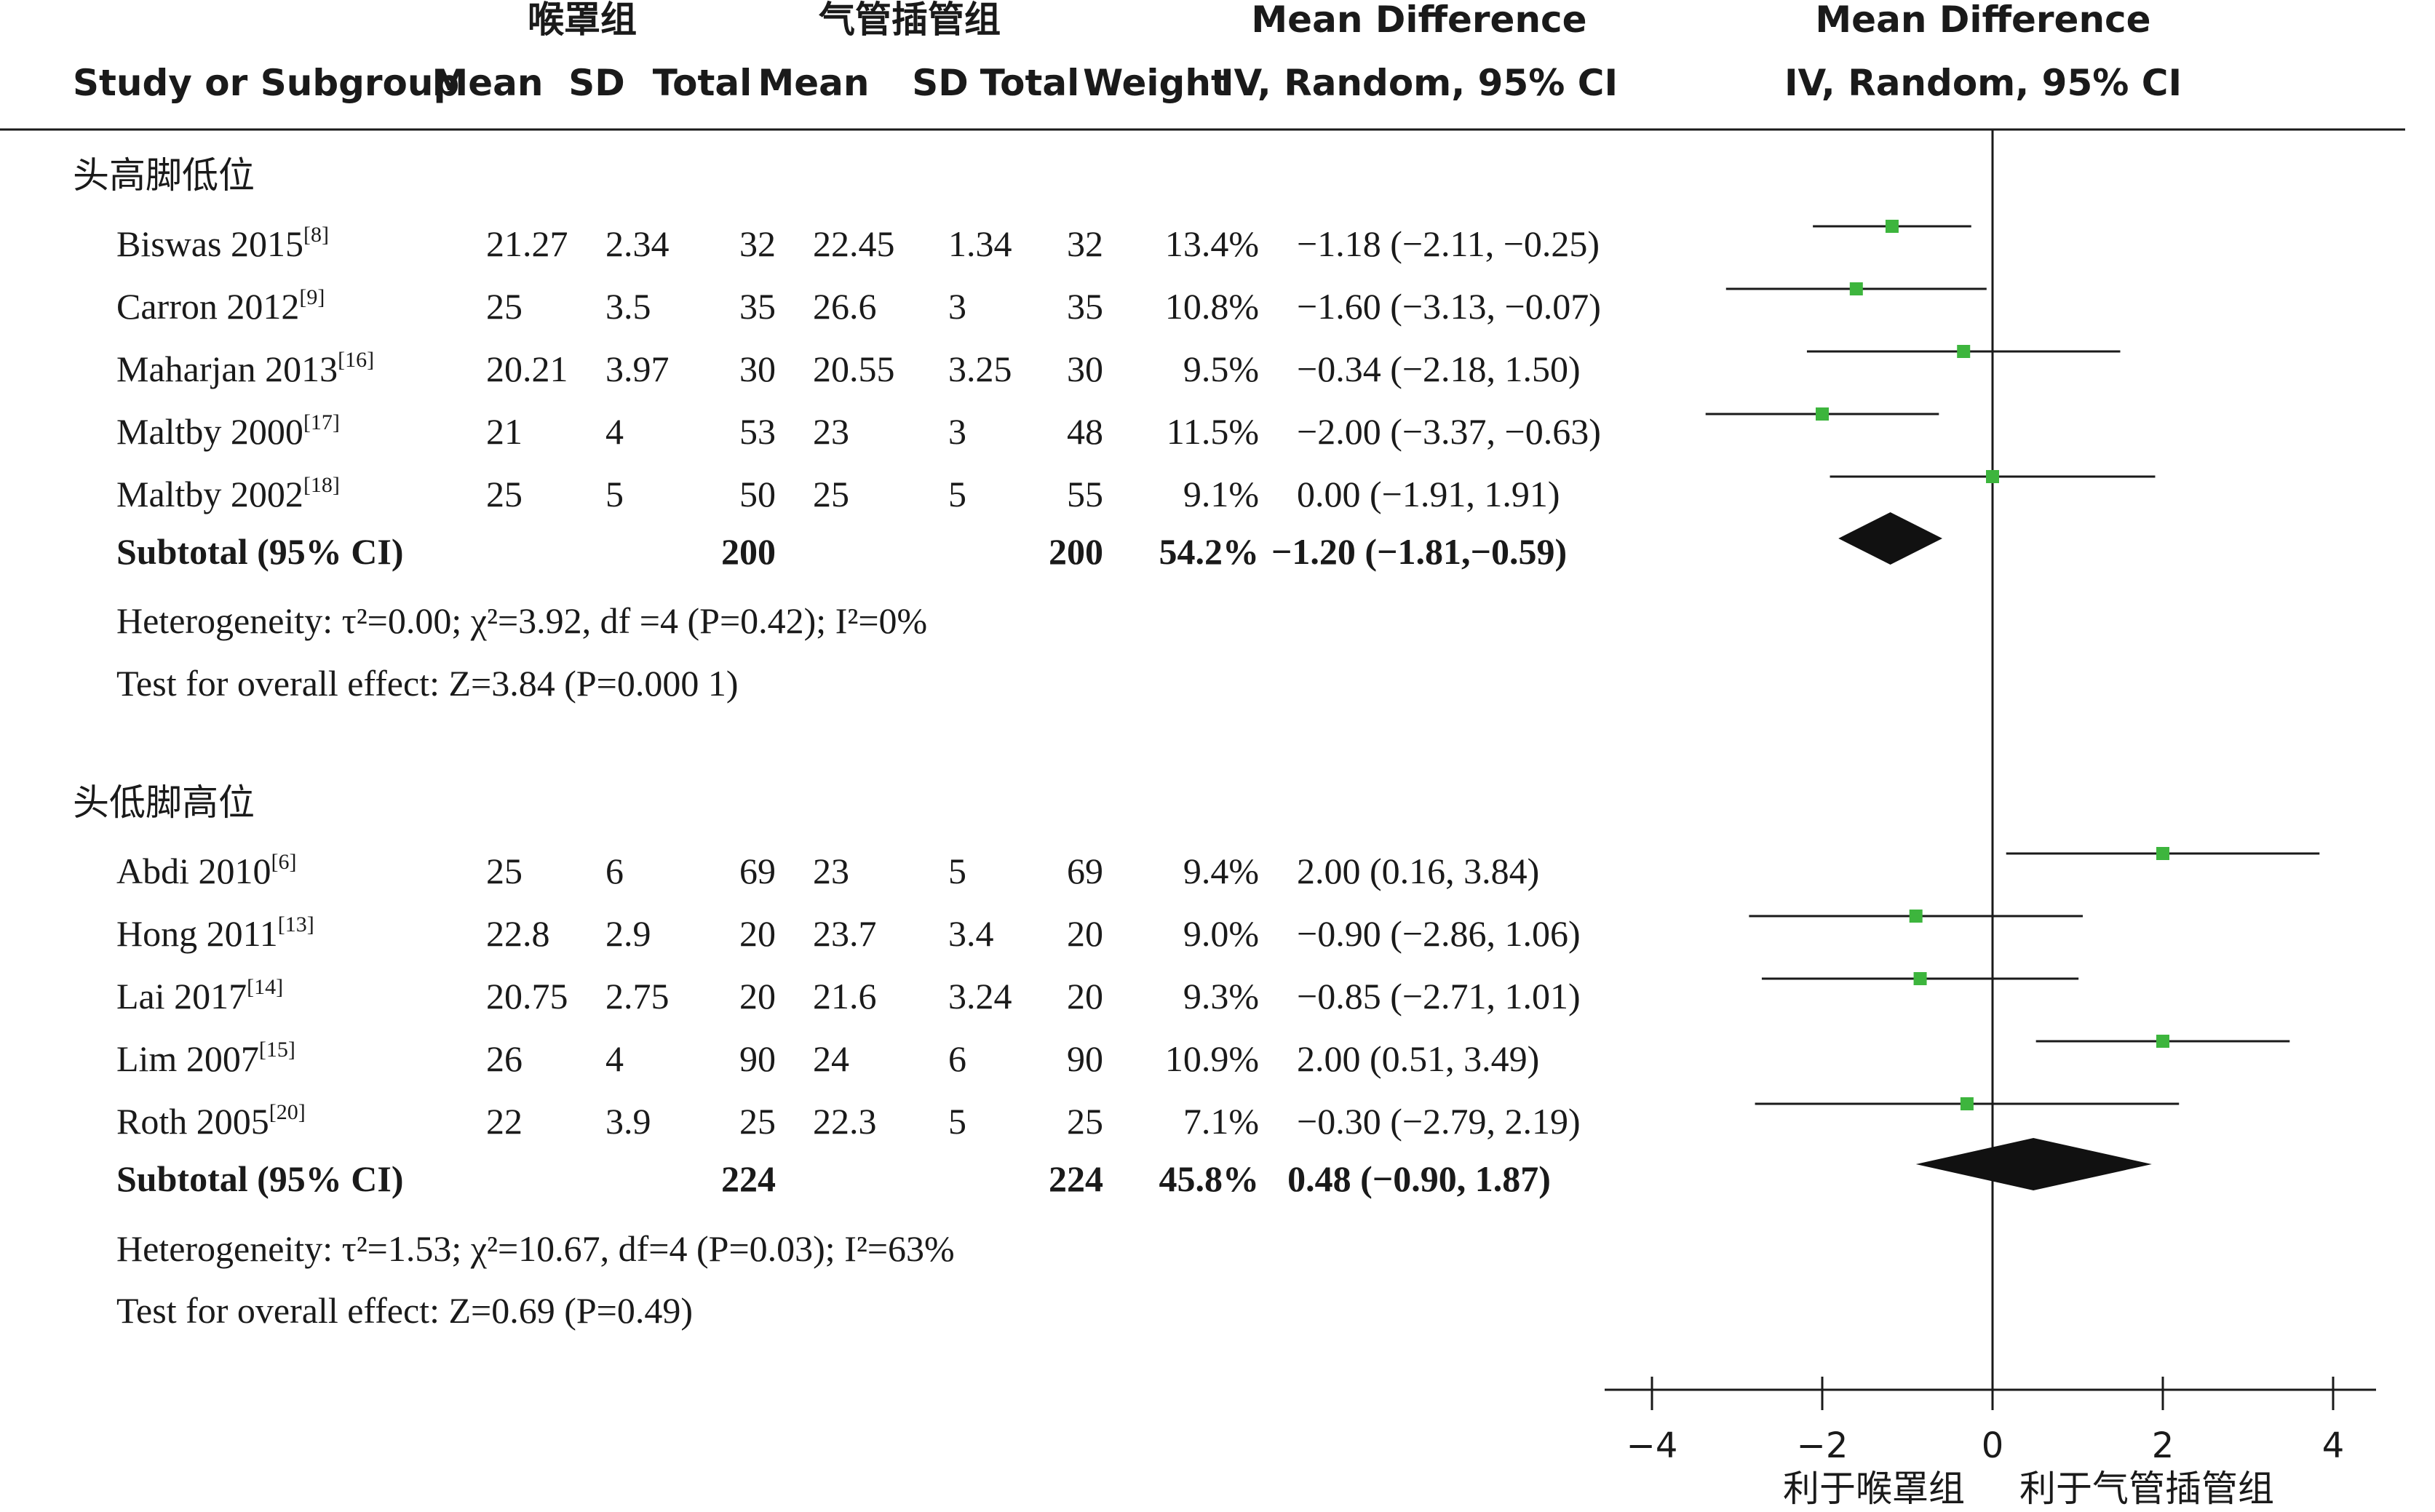 The height and width of the screenshot is (1512, 2435). I want to click on md-table-header-2: IV, Random, 95% CI, so click(1419, 83).